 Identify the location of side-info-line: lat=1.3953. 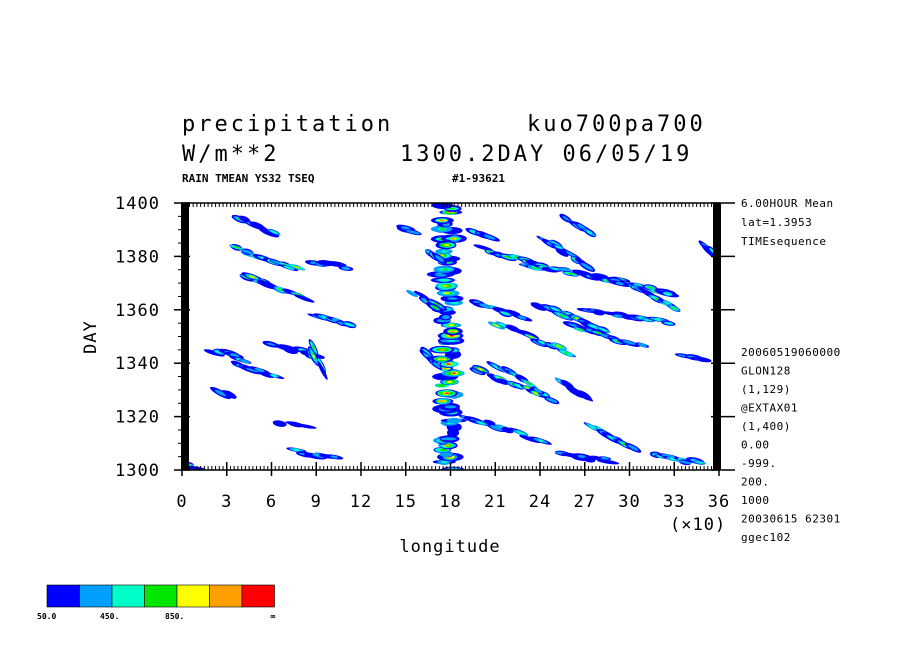
(776, 222).